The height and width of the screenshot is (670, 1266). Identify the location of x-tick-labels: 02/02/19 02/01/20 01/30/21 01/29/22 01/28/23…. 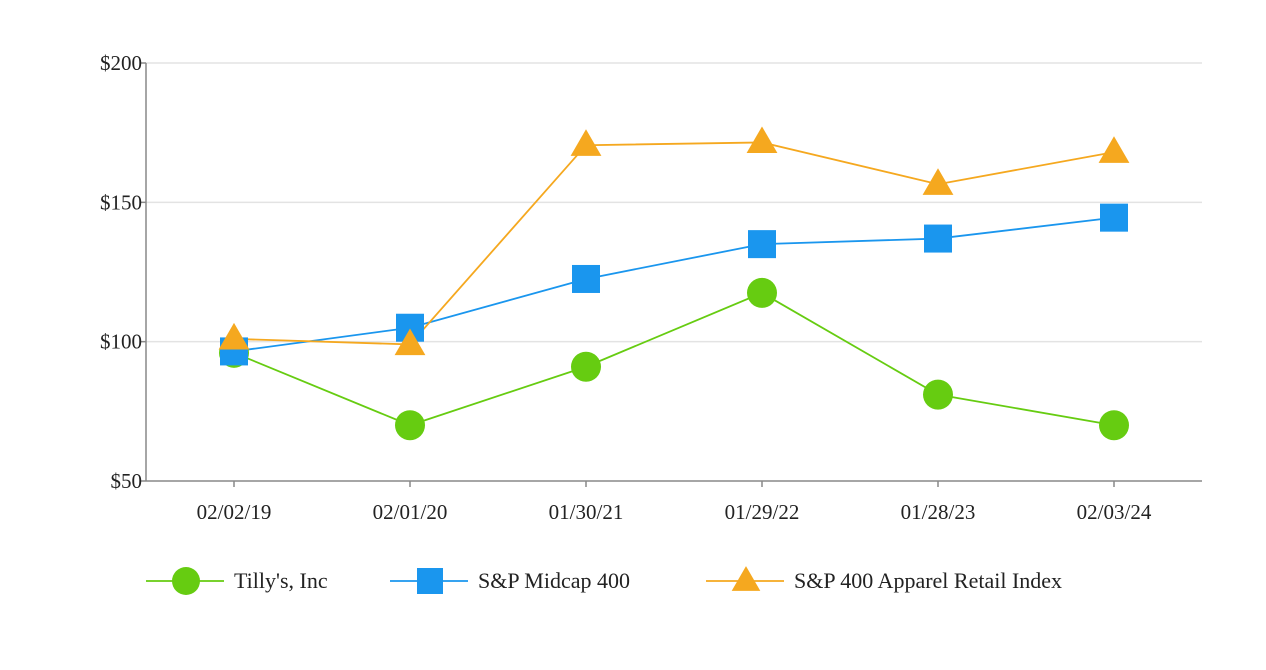
(674, 502).